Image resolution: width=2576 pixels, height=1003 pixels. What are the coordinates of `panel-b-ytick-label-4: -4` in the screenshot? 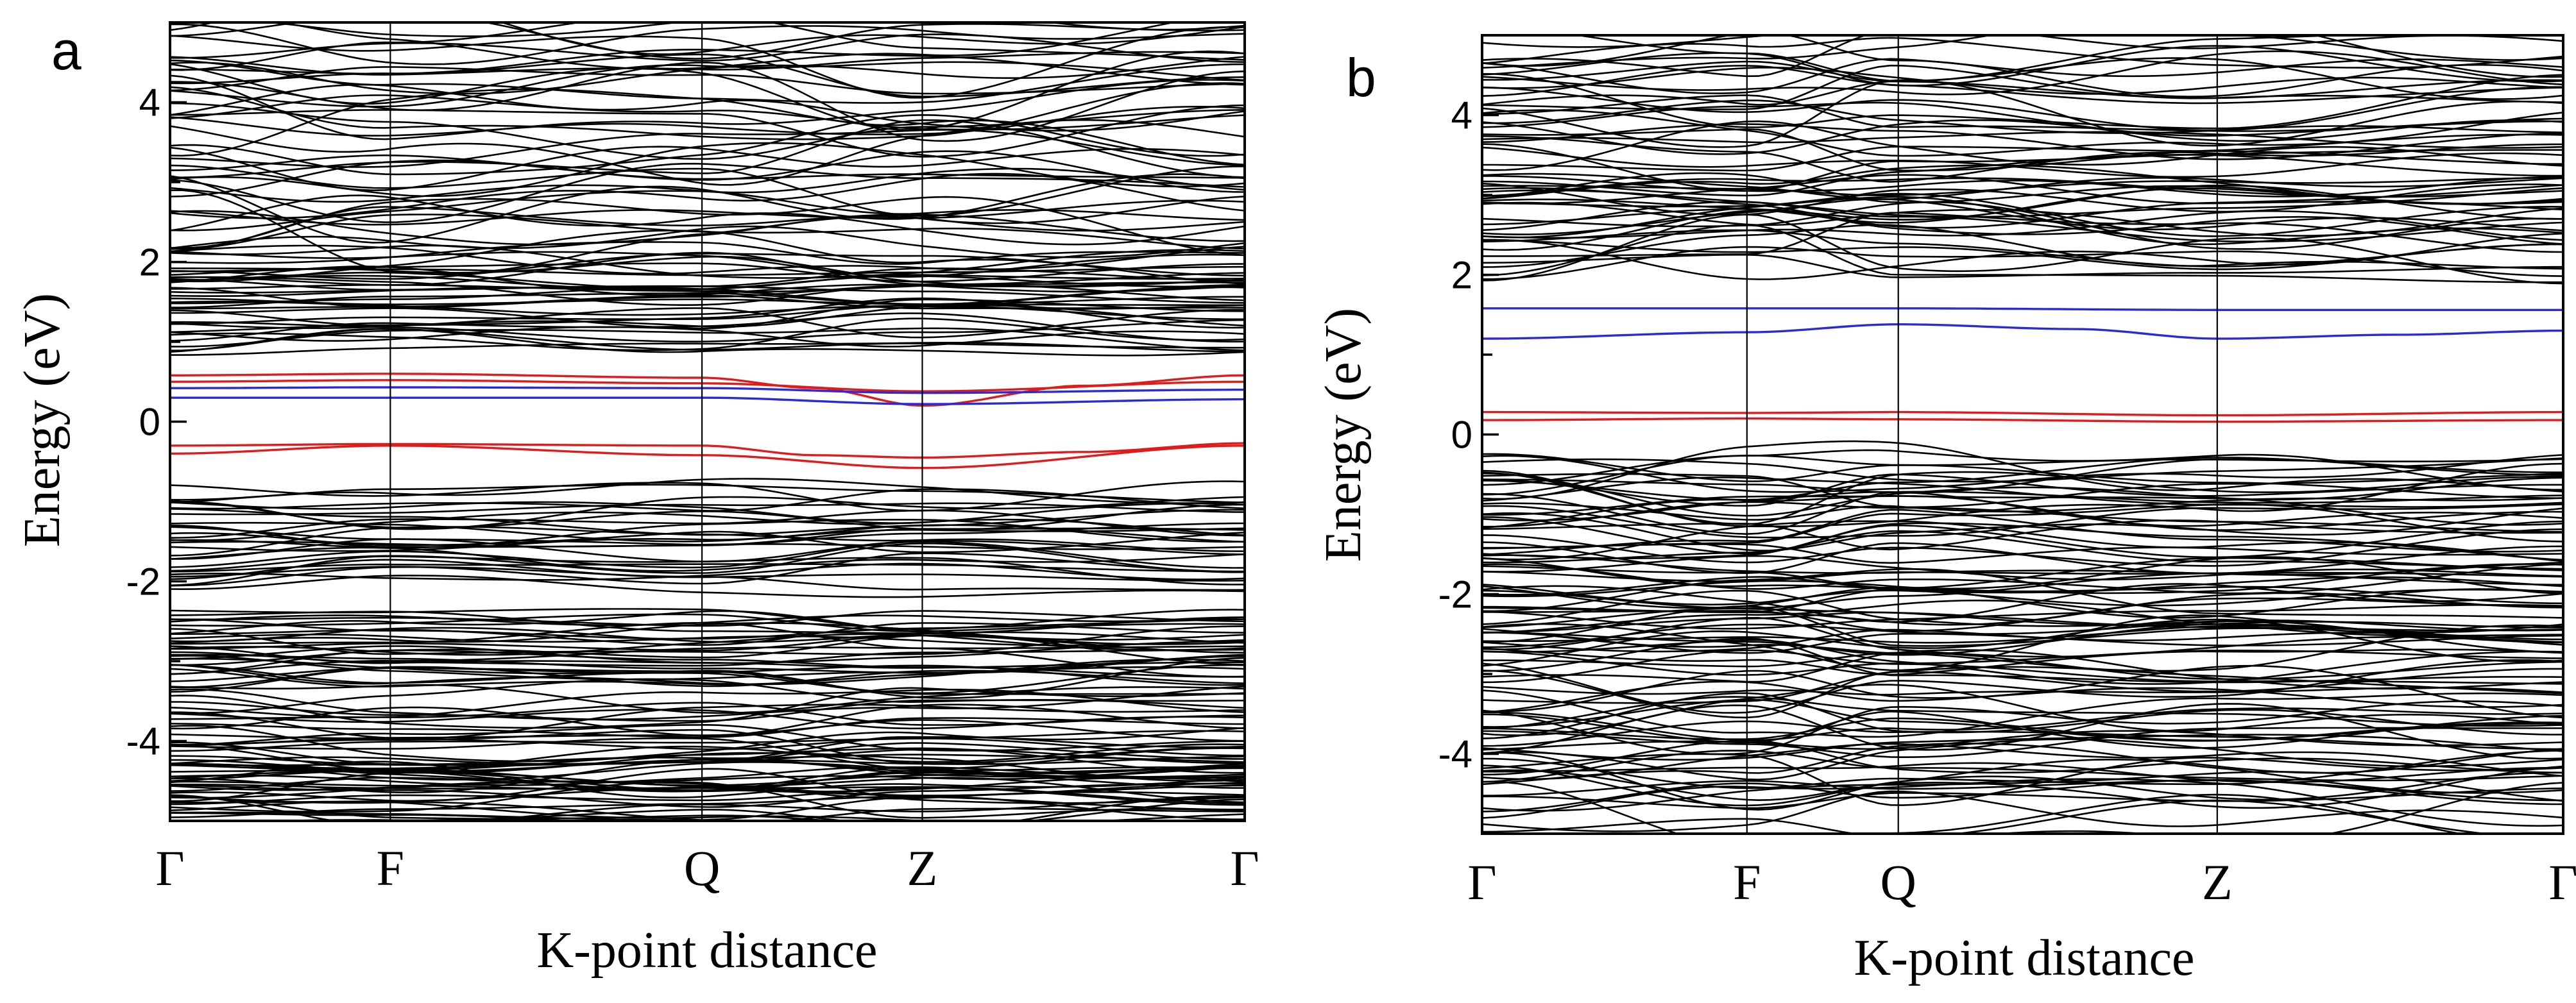 It's located at (1455, 754).